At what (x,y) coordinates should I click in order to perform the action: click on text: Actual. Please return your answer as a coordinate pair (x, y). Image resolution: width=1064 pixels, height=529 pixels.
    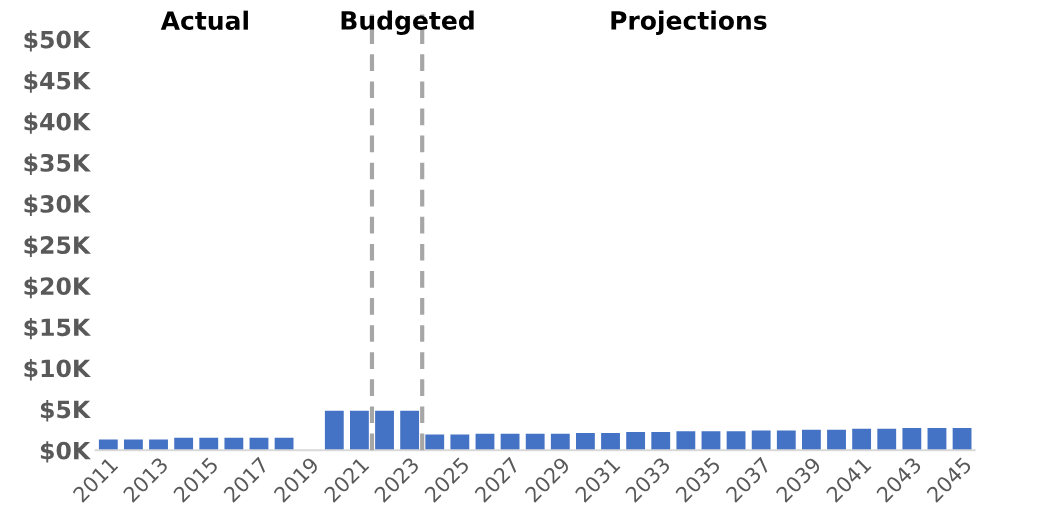
    Looking at the image, I should click on (204, 20).